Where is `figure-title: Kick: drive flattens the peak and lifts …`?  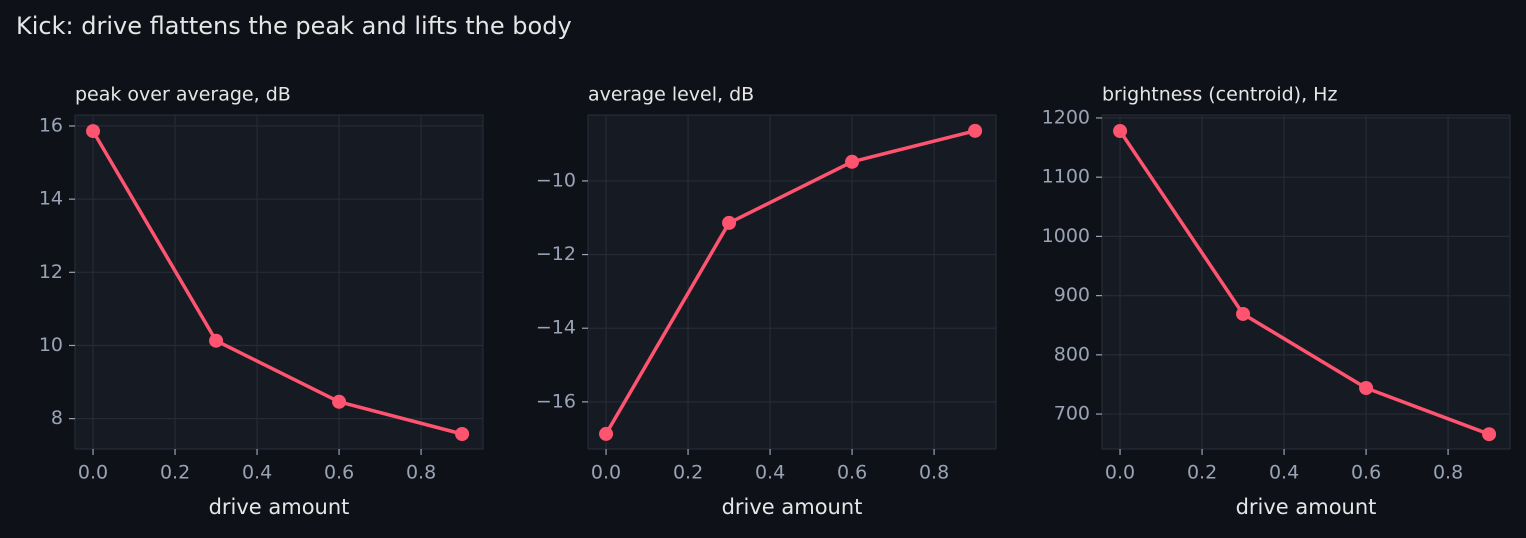
figure-title: Kick: drive flattens the peak and lifts … is located at coordinates (294, 26).